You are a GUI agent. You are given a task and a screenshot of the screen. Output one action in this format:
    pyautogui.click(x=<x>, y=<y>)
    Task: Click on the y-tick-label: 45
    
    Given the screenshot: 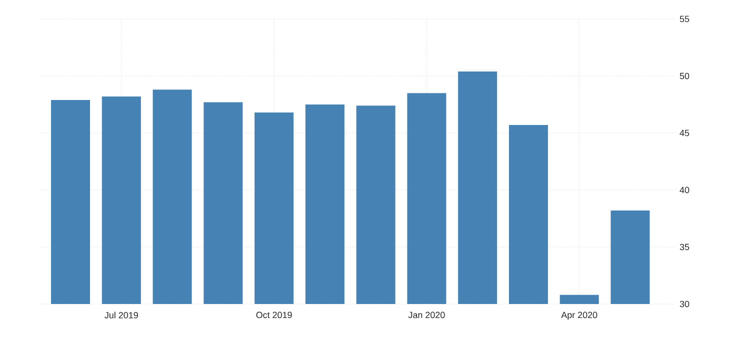 What is the action you would take?
    pyautogui.click(x=685, y=133)
    